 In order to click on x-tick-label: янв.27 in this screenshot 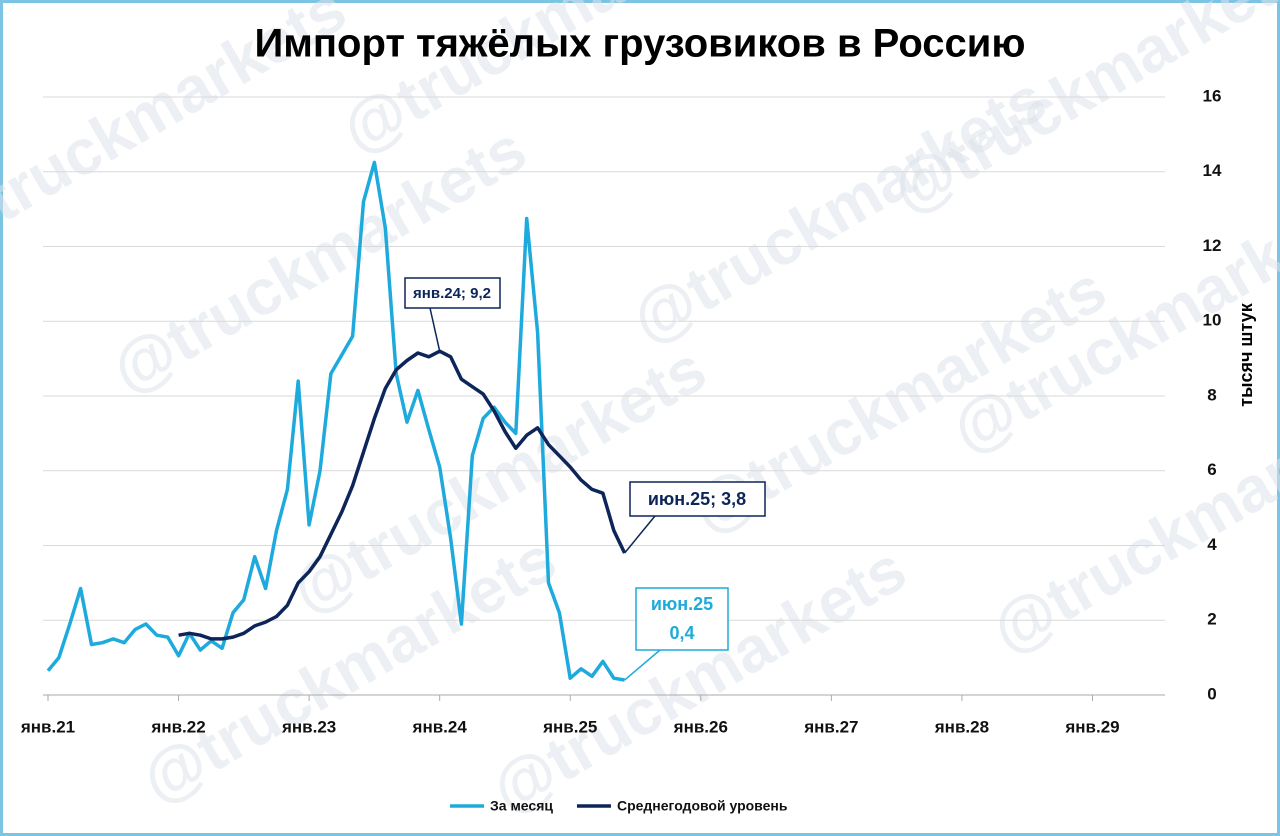, I will do `click(830, 726)`.